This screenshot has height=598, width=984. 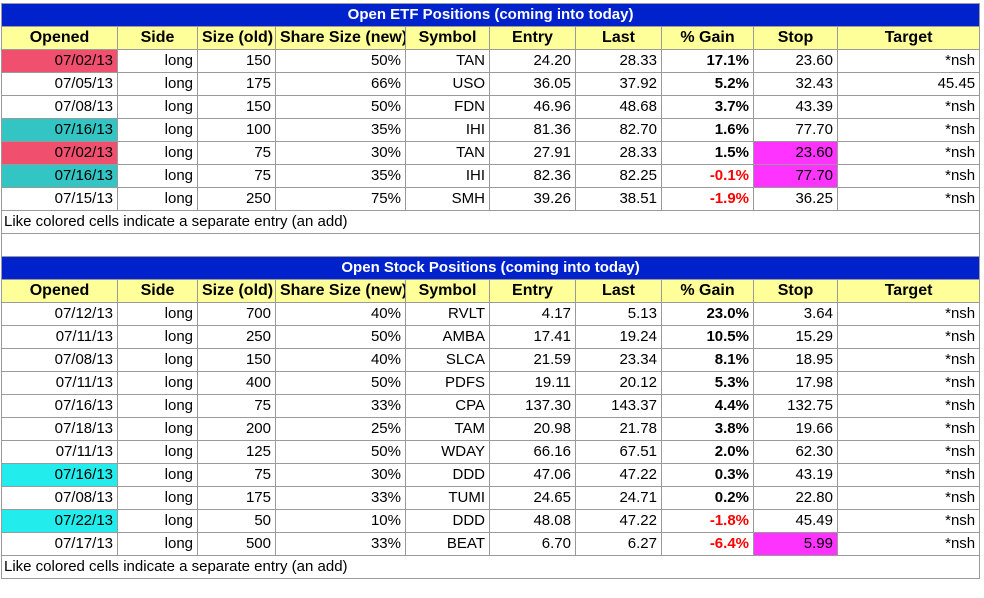 I want to click on opened-cell: 07/15/13, so click(x=59, y=199).